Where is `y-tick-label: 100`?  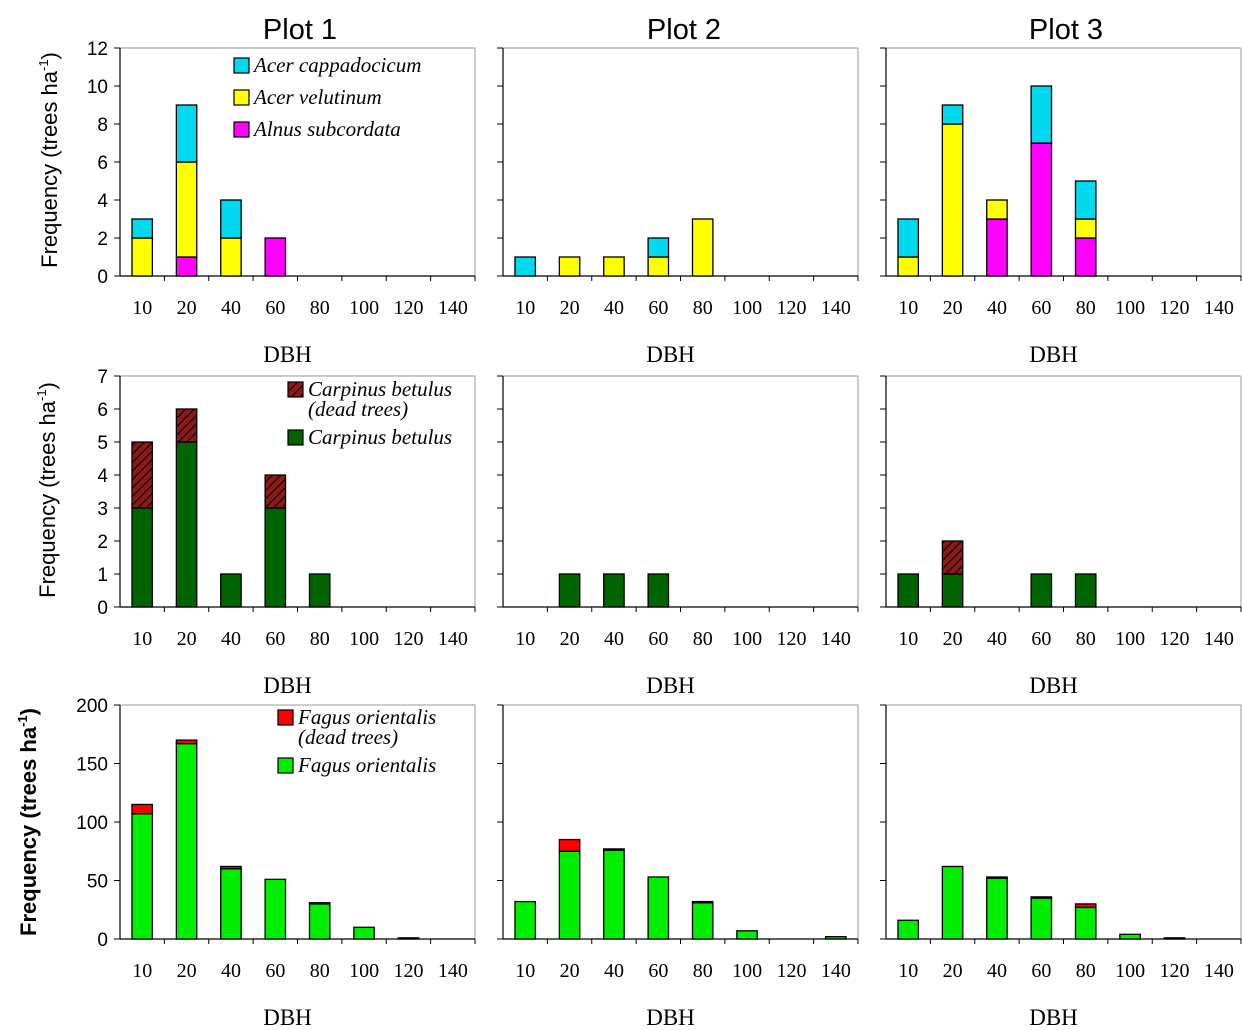
y-tick-label: 100 is located at coordinates (92, 823).